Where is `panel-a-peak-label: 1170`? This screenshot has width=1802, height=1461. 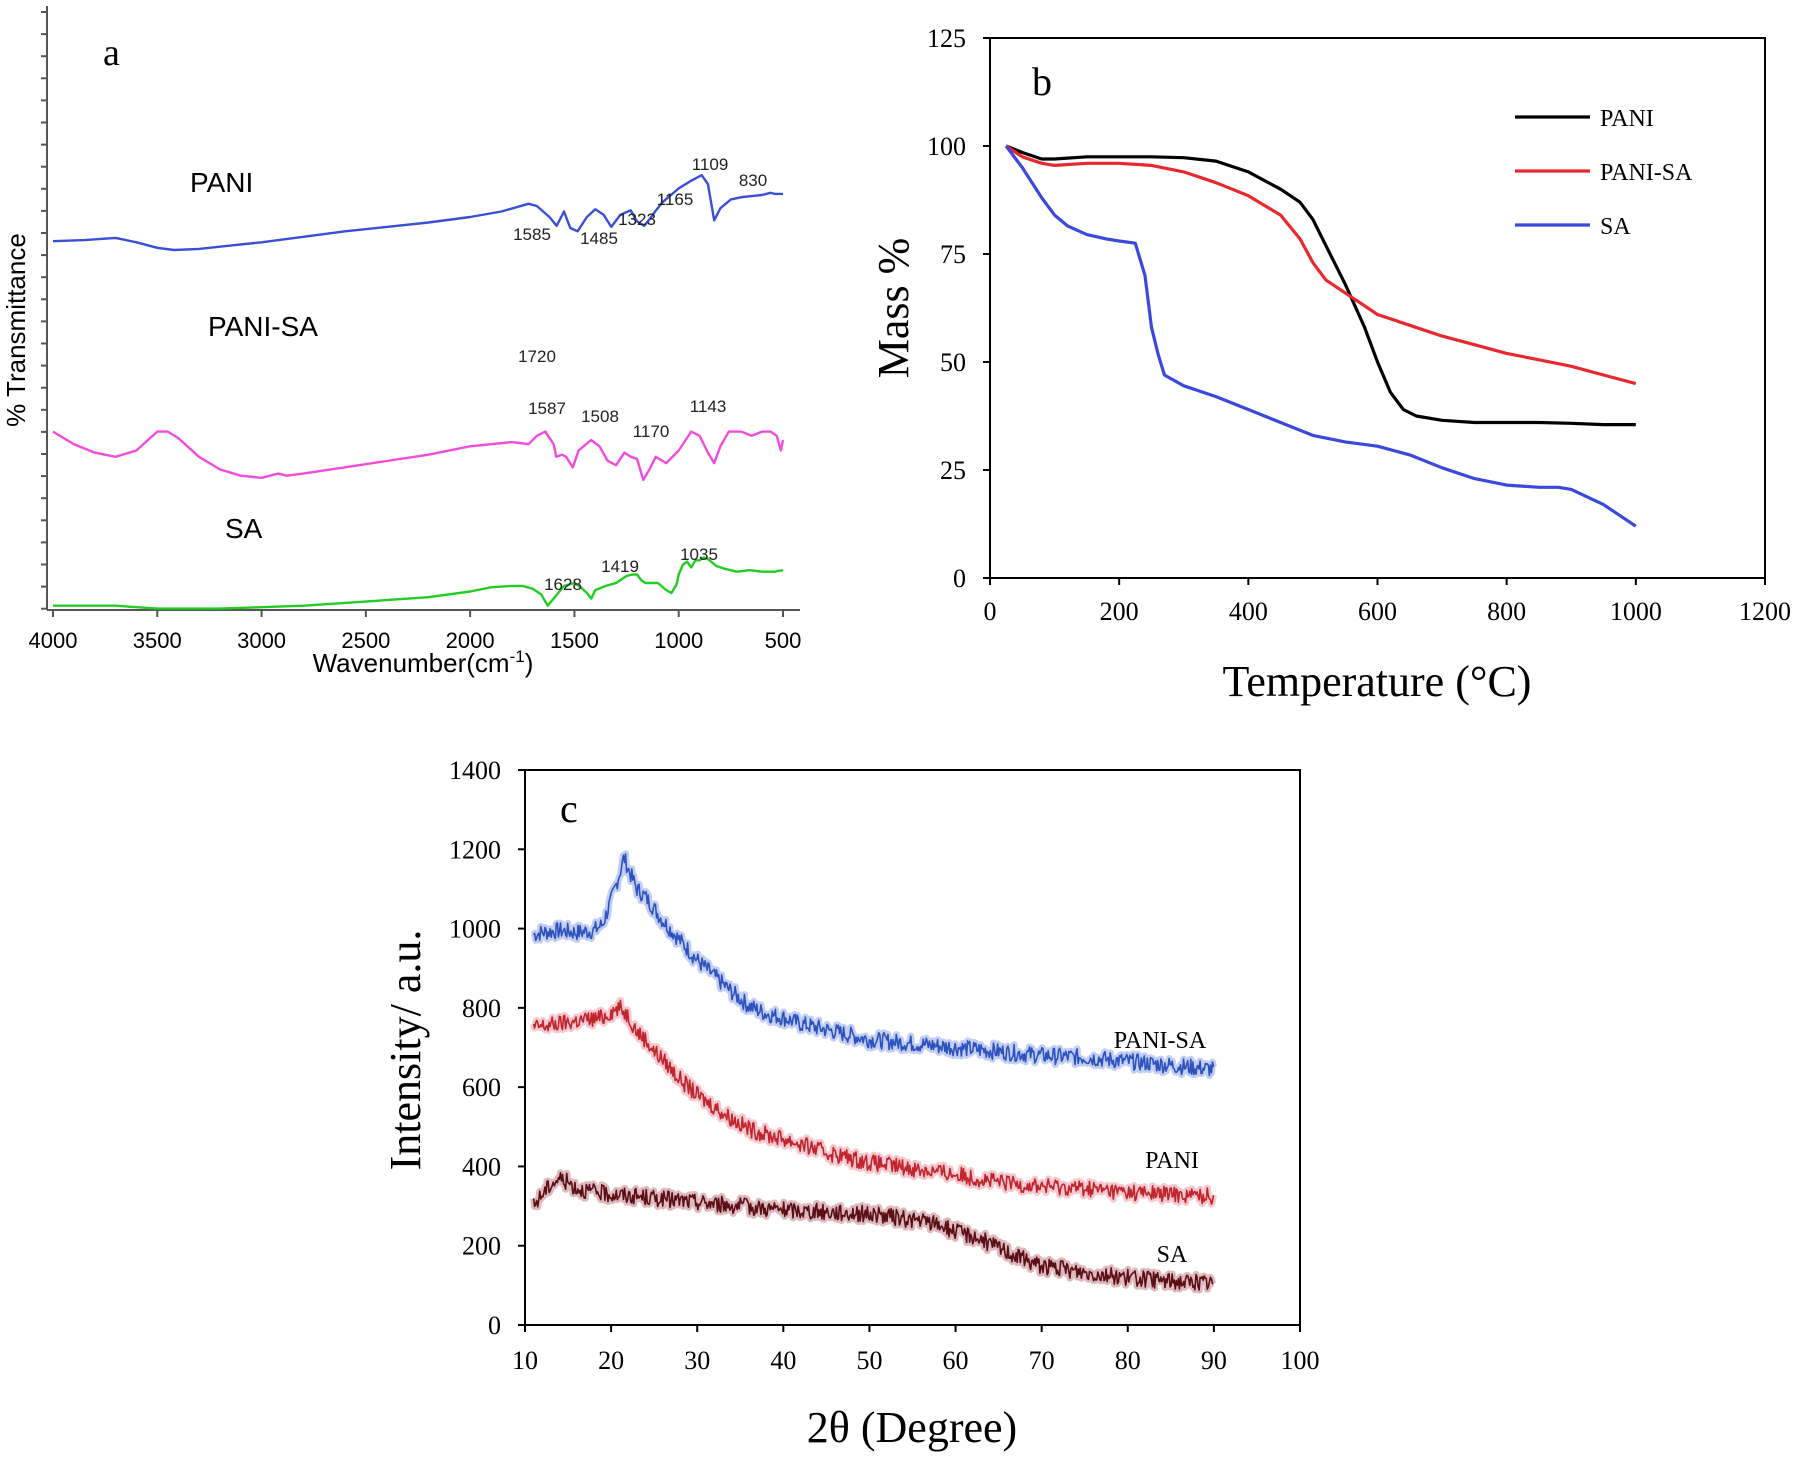
panel-a-peak-label: 1170 is located at coordinates (651, 431).